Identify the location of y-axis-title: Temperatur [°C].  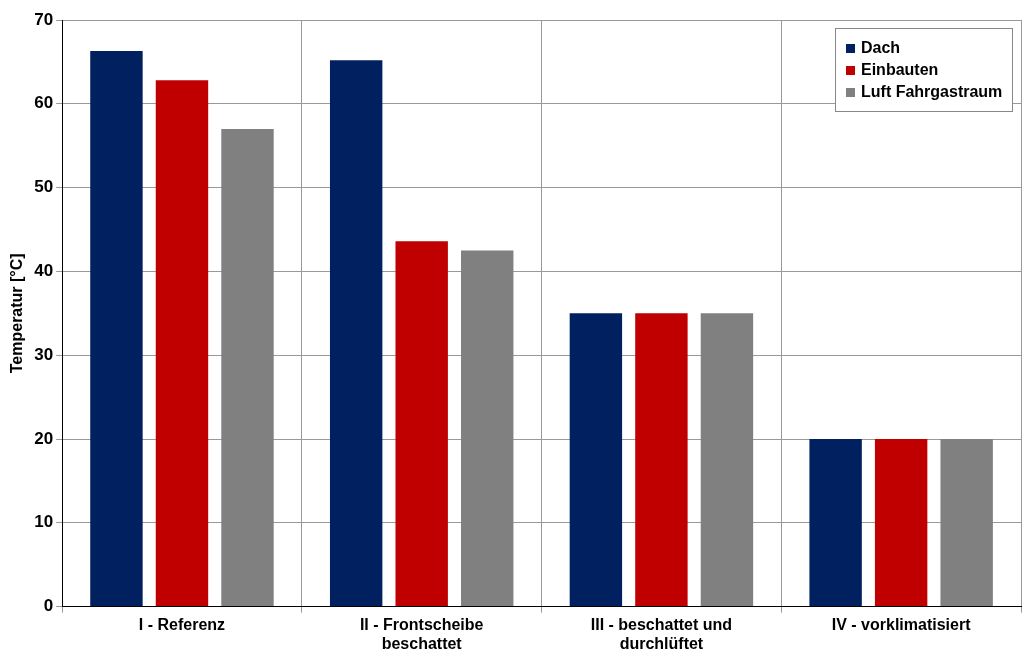
(17, 313).